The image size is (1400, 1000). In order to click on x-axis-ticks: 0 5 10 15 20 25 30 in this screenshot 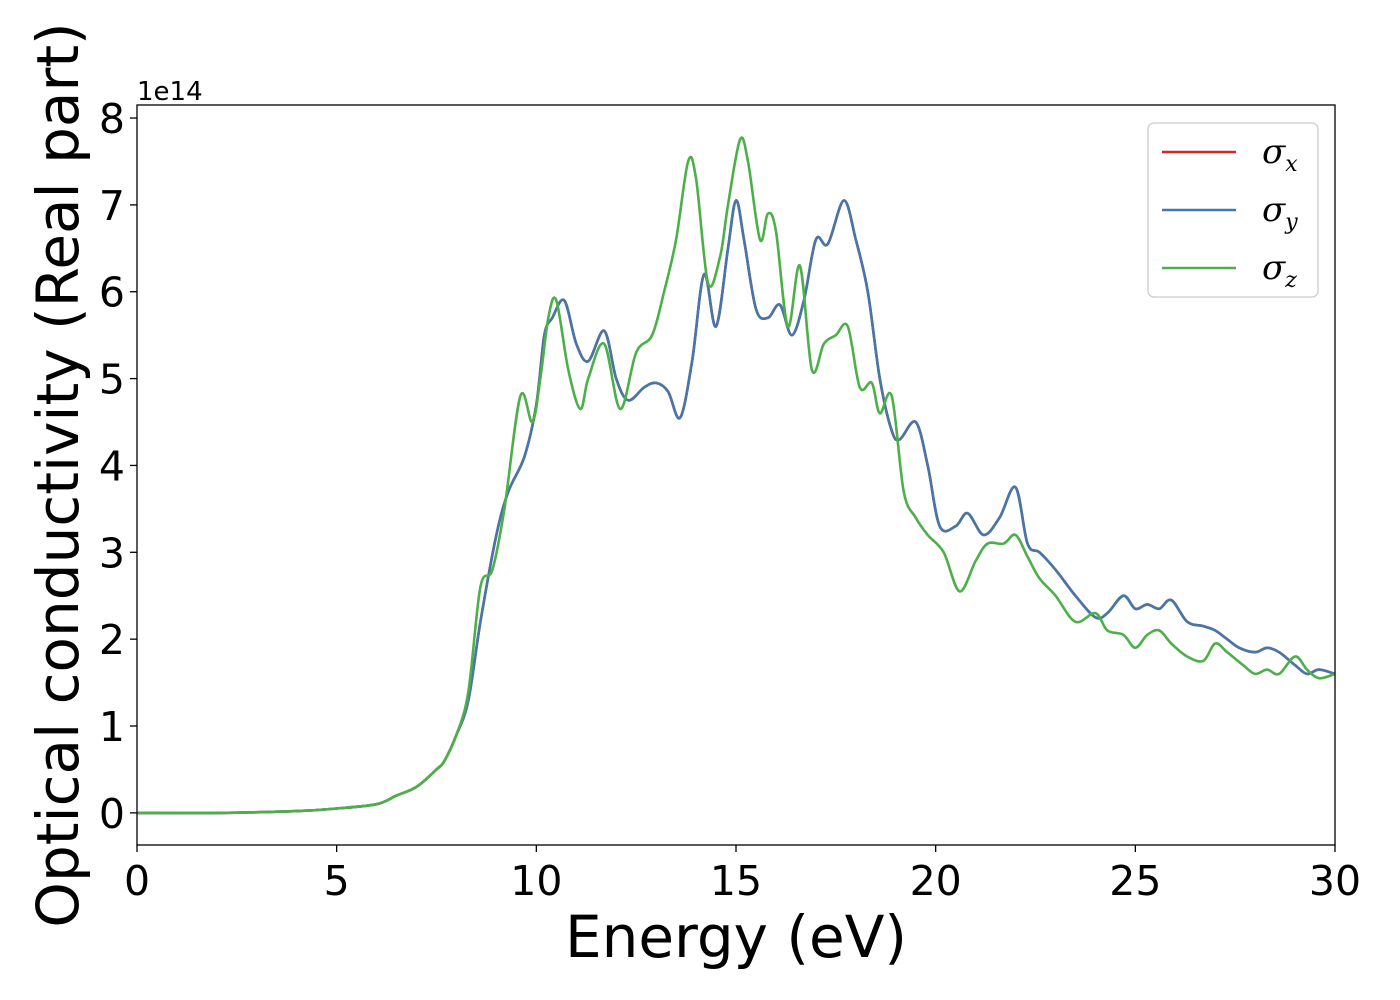, I will do `click(742, 875)`.